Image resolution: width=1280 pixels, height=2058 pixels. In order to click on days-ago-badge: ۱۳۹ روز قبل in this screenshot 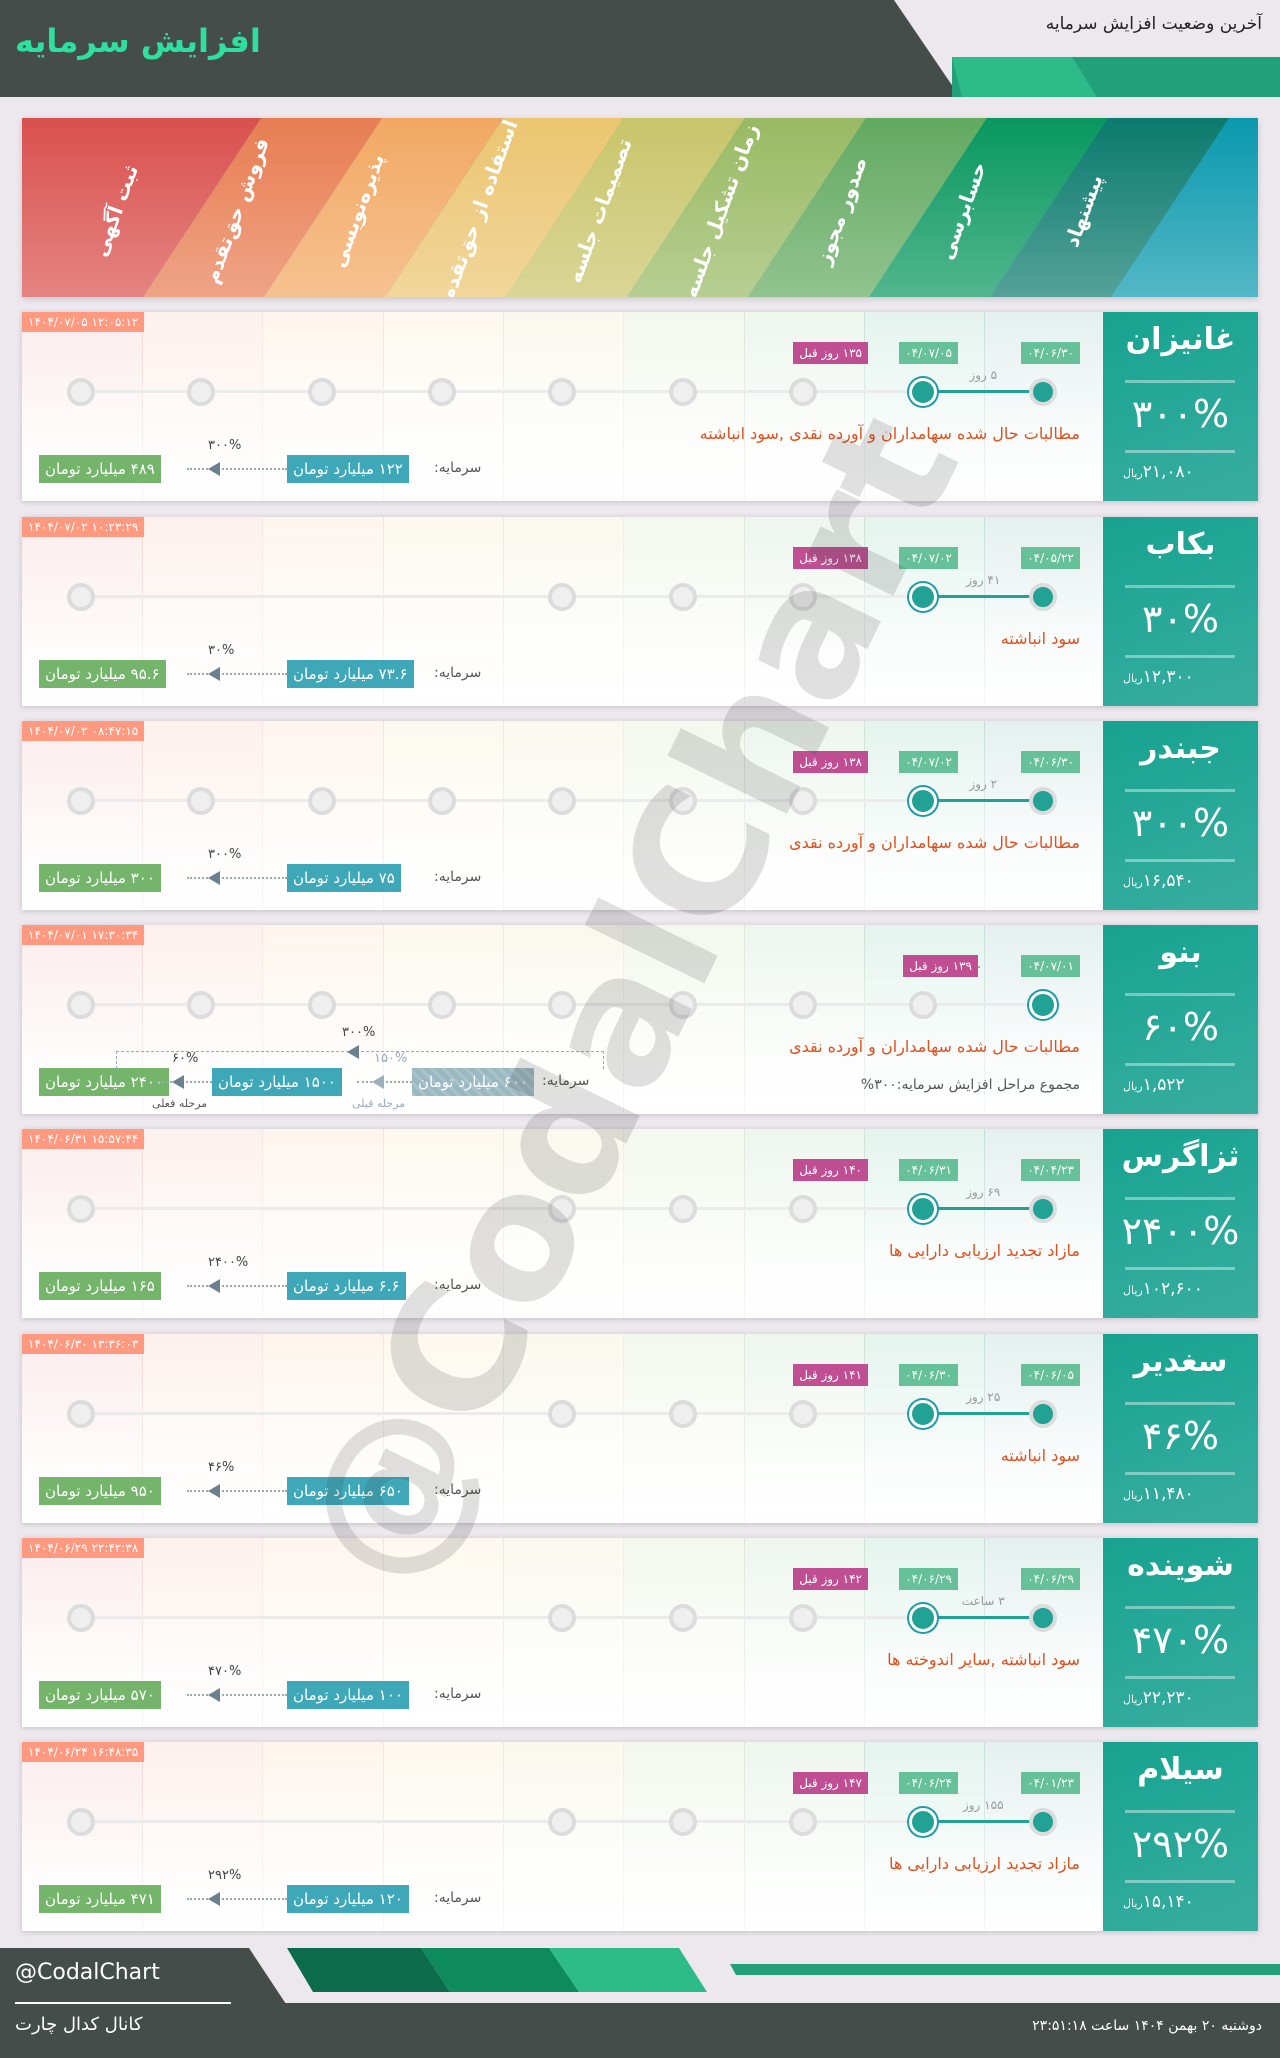, I will do `click(940, 966)`.